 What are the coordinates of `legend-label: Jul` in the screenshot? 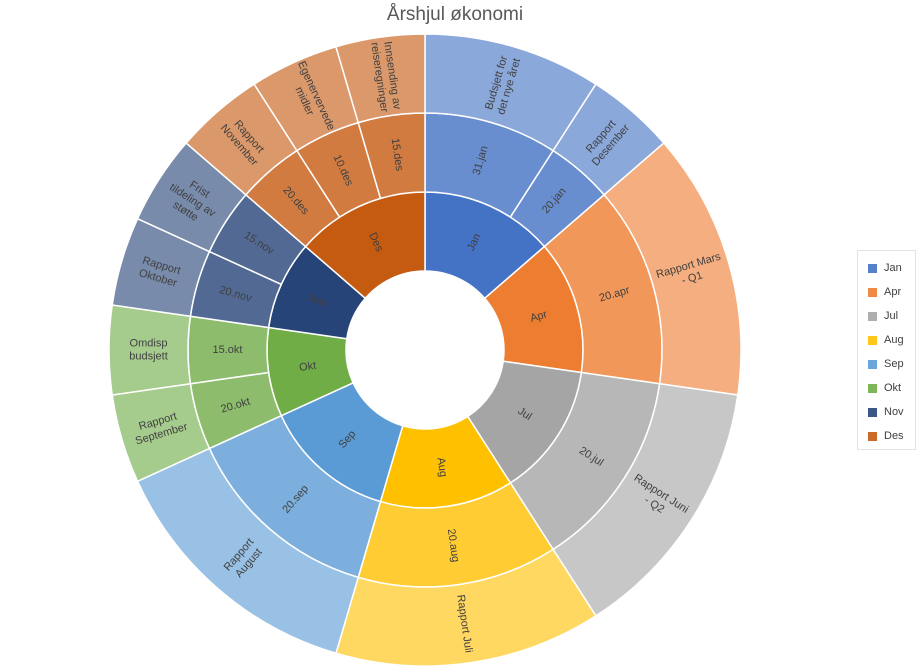 It's located at (891, 316).